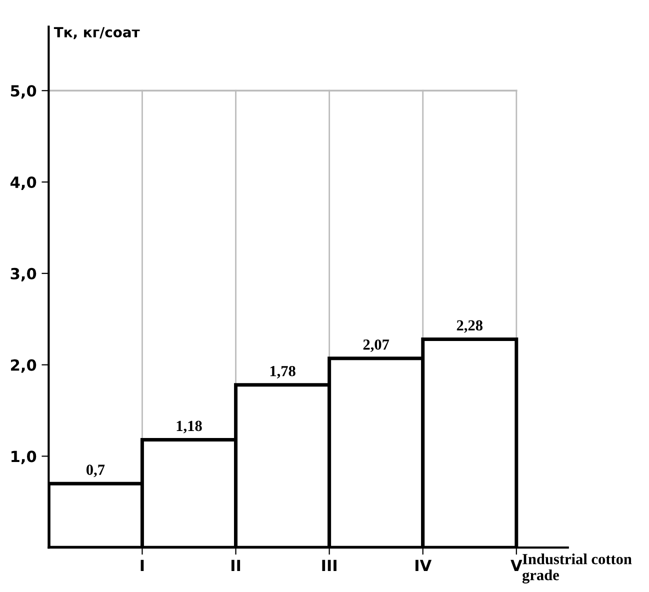 This screenshot has height=592, width=649. Describe the element at coordinates (23, 92) in the screenshot. I see `y-tick-label: 5,0` at that location.